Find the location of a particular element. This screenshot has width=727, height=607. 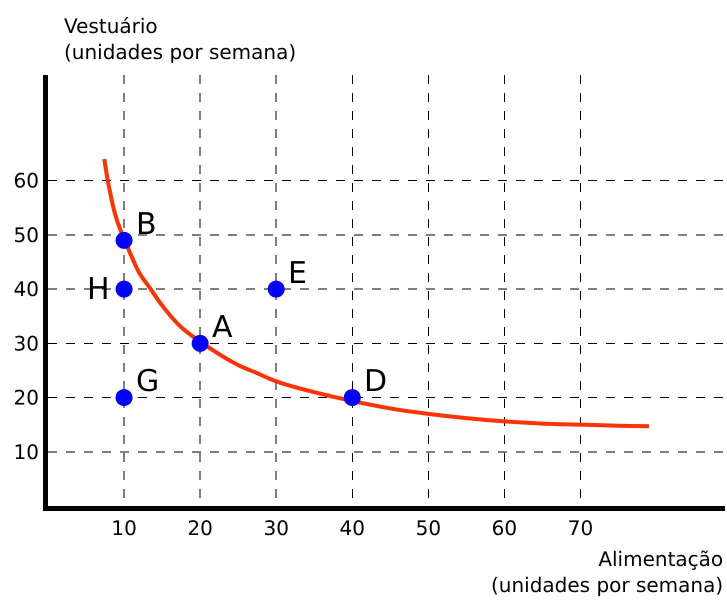

y-tick-label: 40 is located at coordinates (26, 289).